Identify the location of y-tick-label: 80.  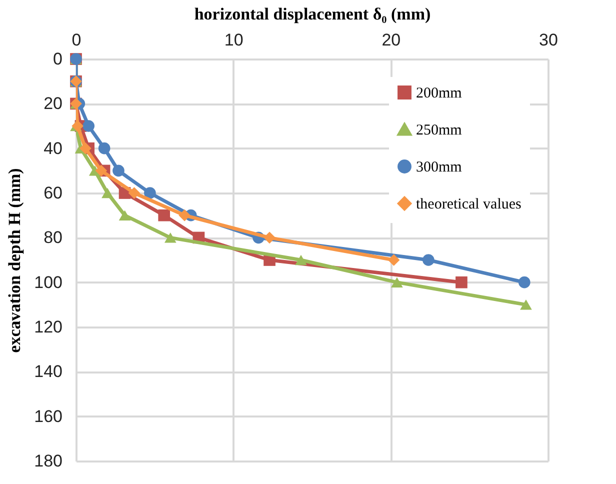
(53, 238).